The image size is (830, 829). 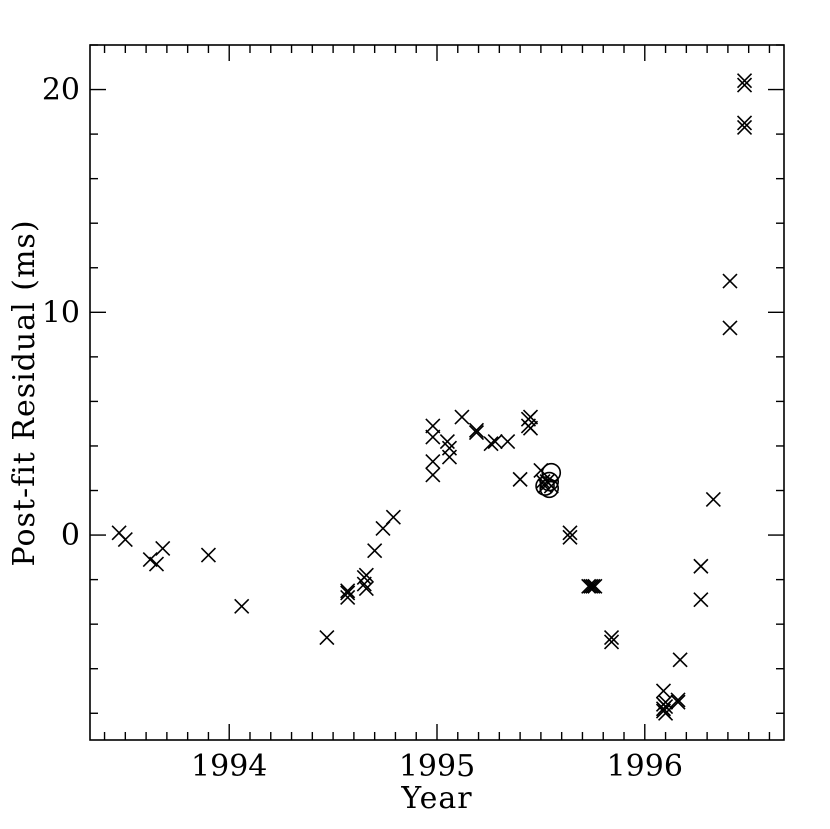 I want to click on y-tick-label-0: 0, so click(x=70, y=535).